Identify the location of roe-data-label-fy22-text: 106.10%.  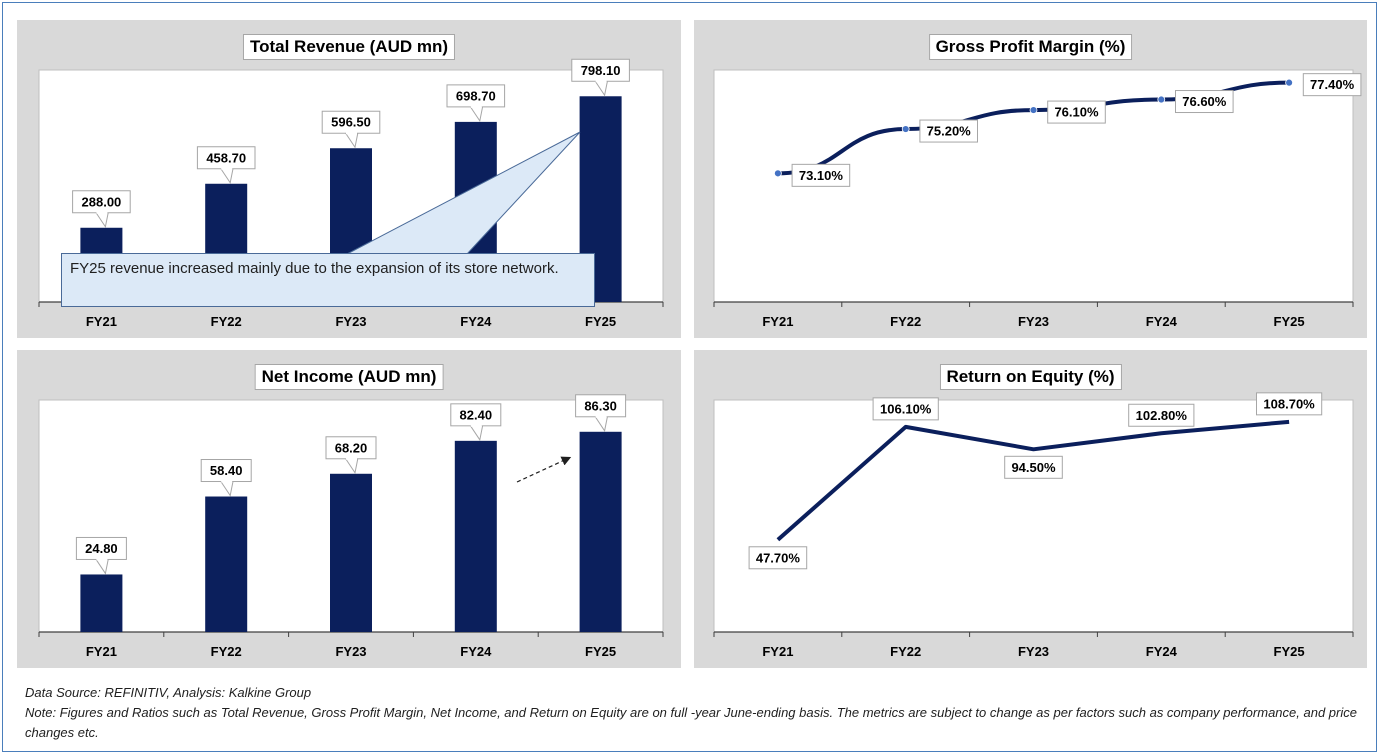
(906, 408).